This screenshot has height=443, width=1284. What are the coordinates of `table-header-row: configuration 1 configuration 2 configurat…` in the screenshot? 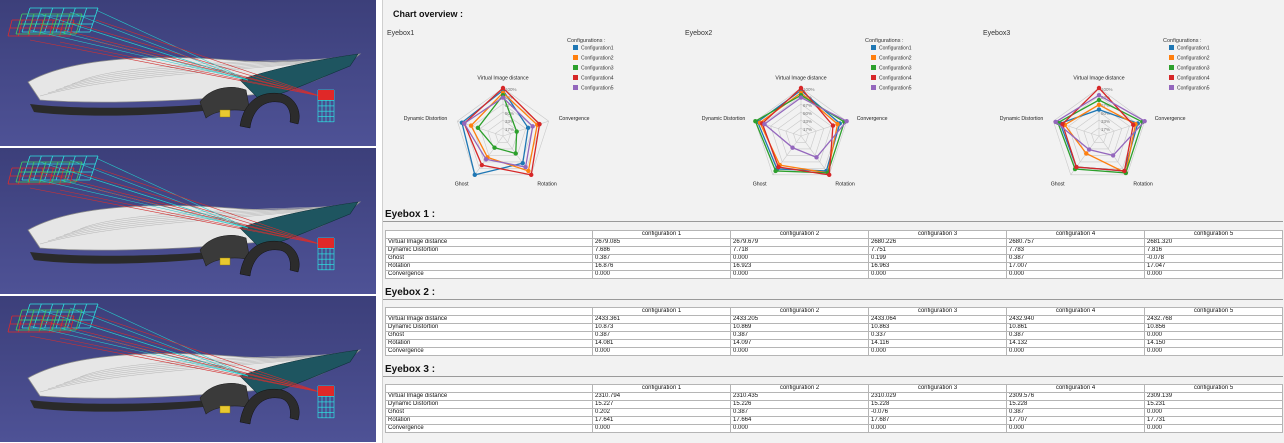 It's located at (834, 388).